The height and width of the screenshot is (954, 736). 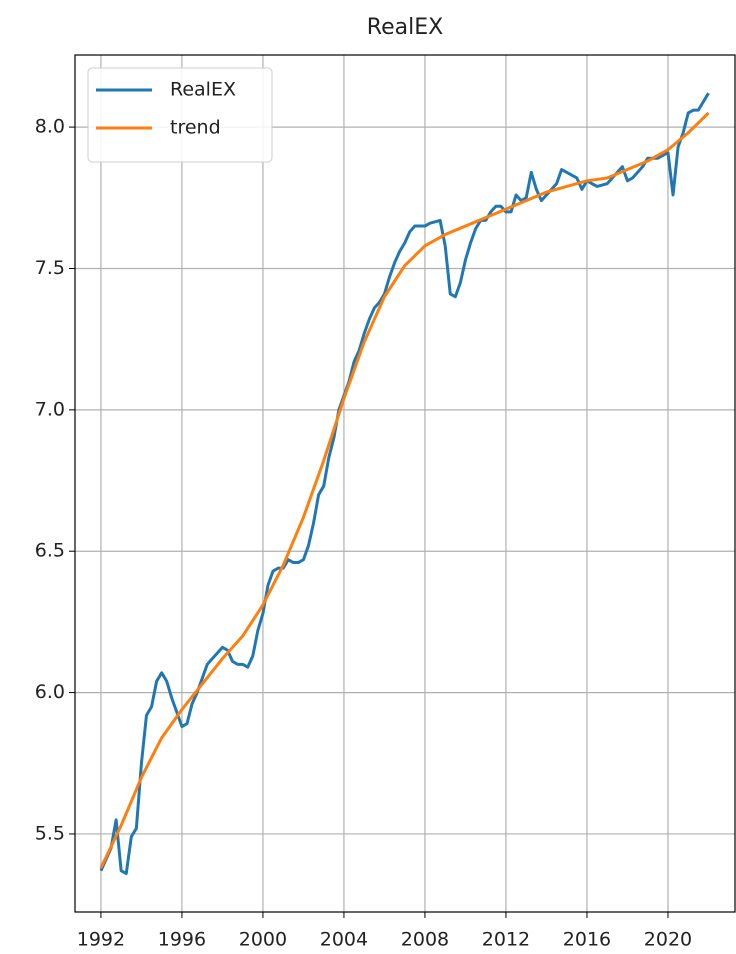 I want to click on legend-label: RealEX, so click(x=203, y=90).